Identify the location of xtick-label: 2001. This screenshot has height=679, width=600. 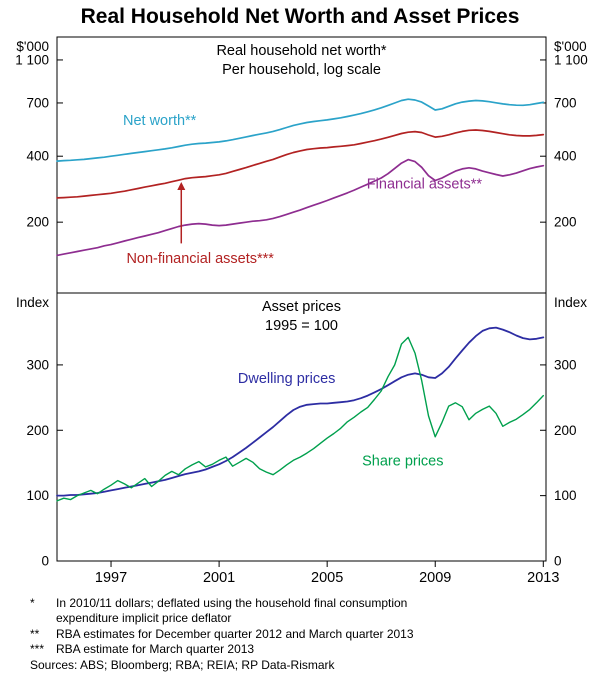
(219, 578).